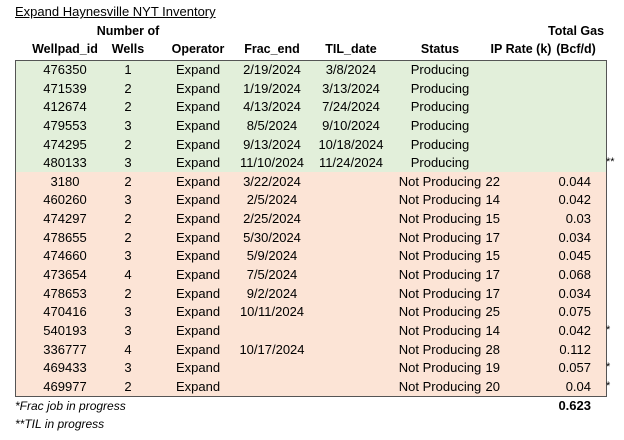 The width and height of the screenshot is (624, 440). I want to click on table-row: 540193 3 Expand Not Producing 14 0.042 *, so click(312, 330).